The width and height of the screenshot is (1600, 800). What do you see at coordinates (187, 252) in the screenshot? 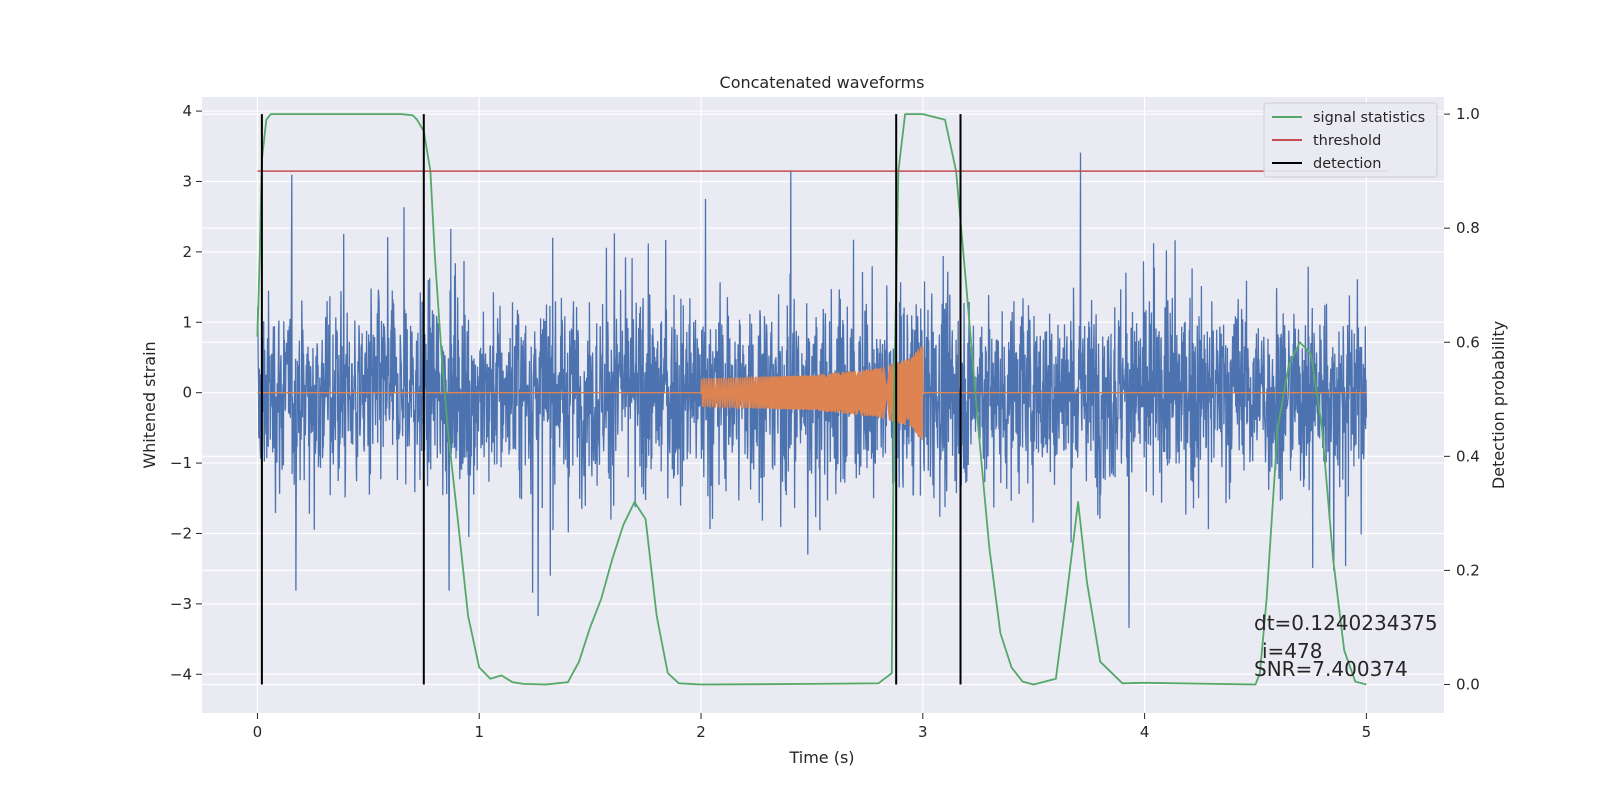
I see `y-tick-label: 2` at bounding box center [187, 252].